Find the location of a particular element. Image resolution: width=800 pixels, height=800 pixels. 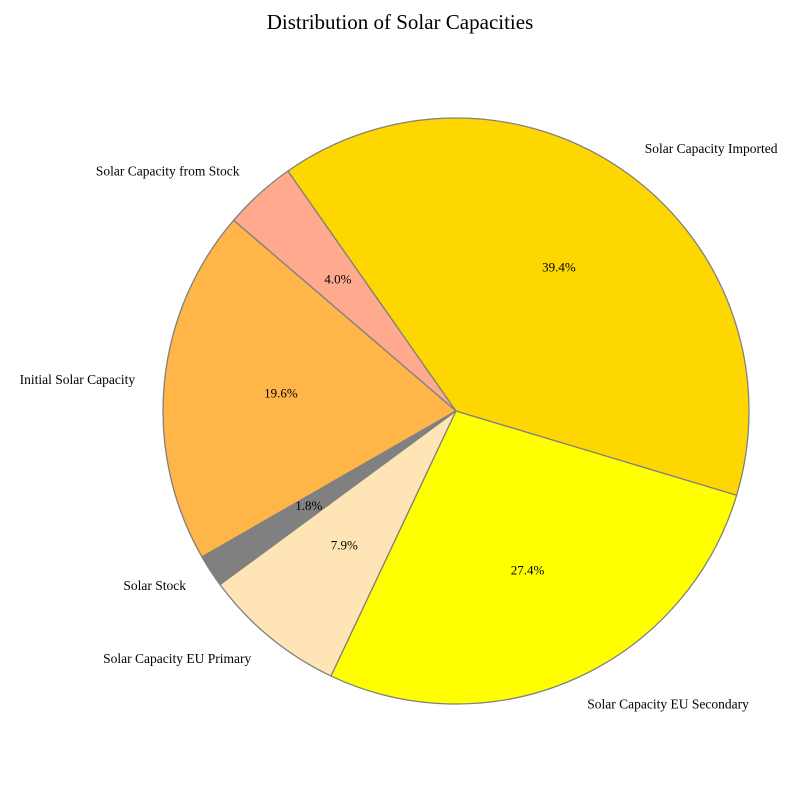

slice-label-solar-capacity-imported: Solar Capacity Imported is located at coordinates (711, 148).